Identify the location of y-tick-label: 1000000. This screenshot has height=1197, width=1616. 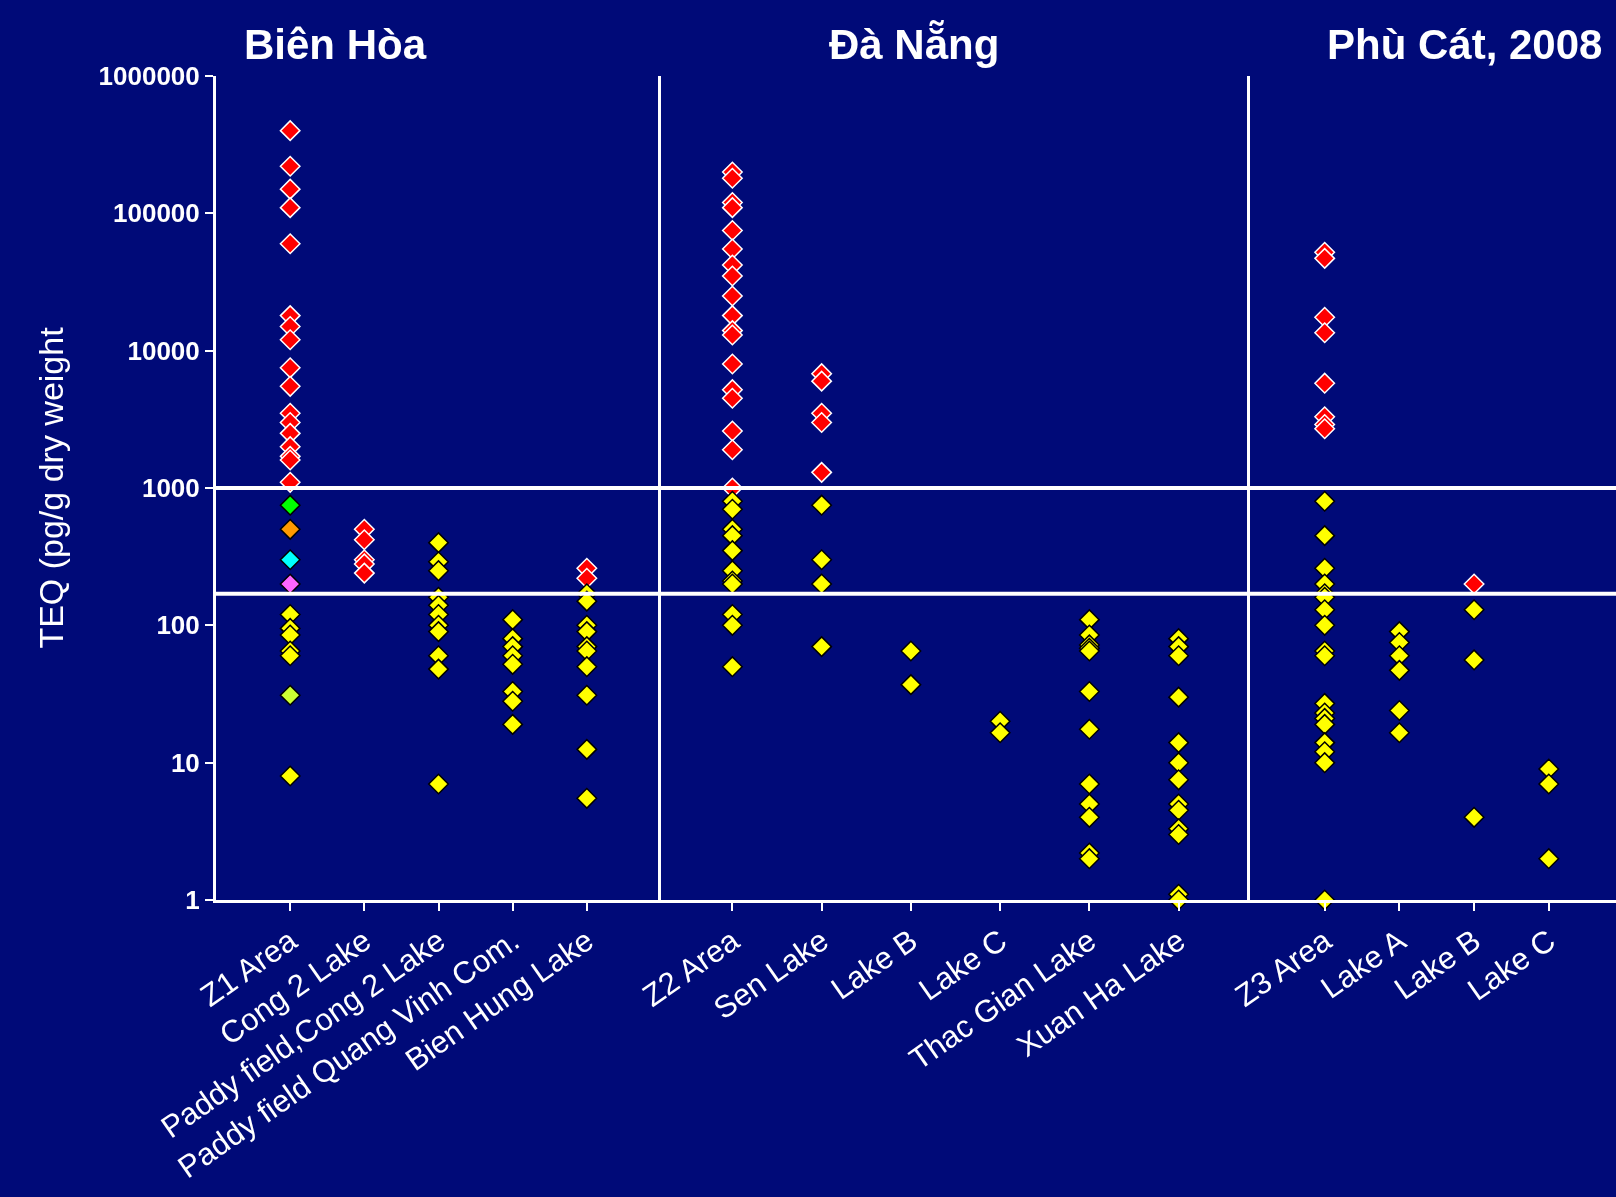
(149, 76).